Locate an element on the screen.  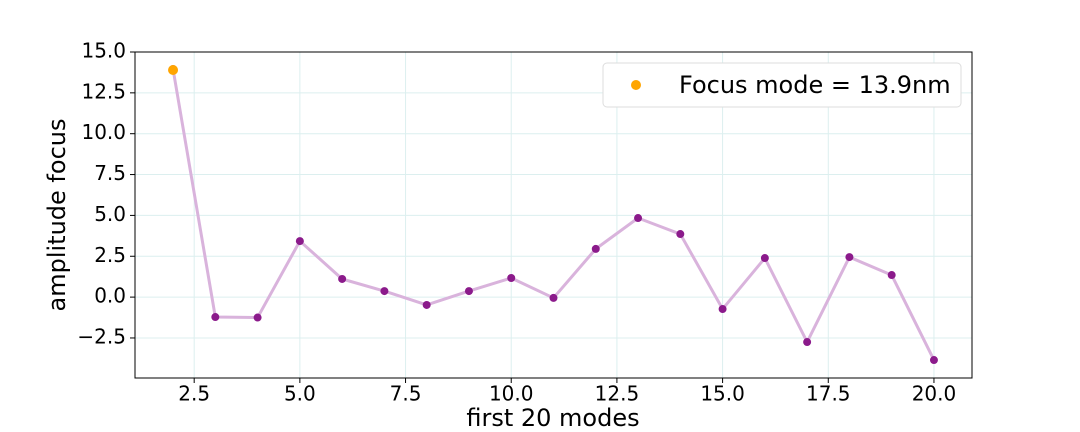
y-tick-label: 5.0 is located at coordinates (110, 214).